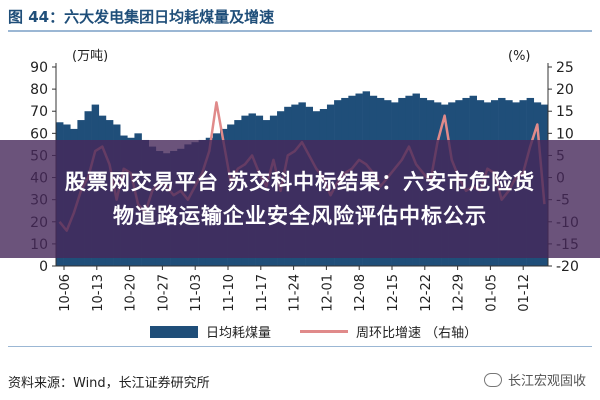 The height and width of the screenshot is (400, 600). Describe the element at coordinates (196, 293) in the screenshot. I see `x-tick-label: 11-03` at that location.